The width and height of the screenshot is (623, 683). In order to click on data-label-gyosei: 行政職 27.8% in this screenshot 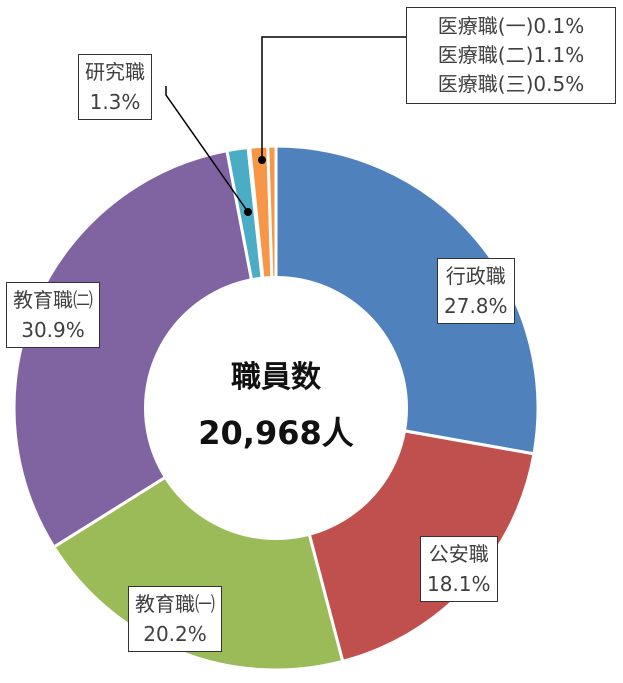, I will do `click(476, 291)`.